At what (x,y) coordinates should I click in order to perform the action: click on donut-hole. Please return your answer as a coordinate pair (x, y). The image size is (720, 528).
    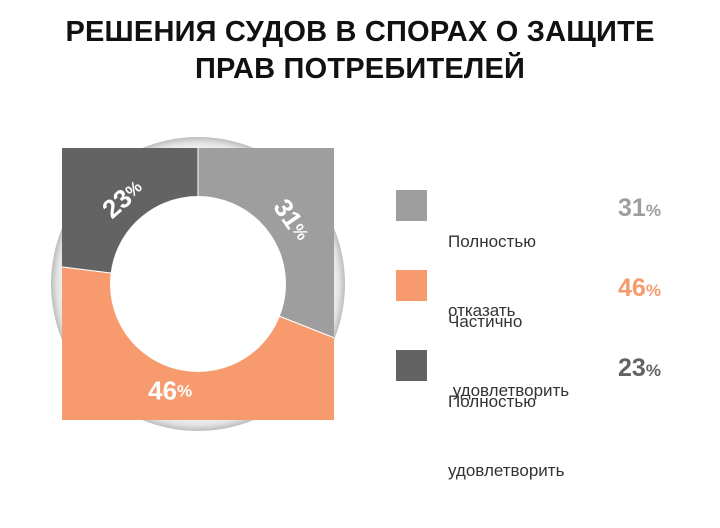
    Looking at the image, I should click on (198, 284).